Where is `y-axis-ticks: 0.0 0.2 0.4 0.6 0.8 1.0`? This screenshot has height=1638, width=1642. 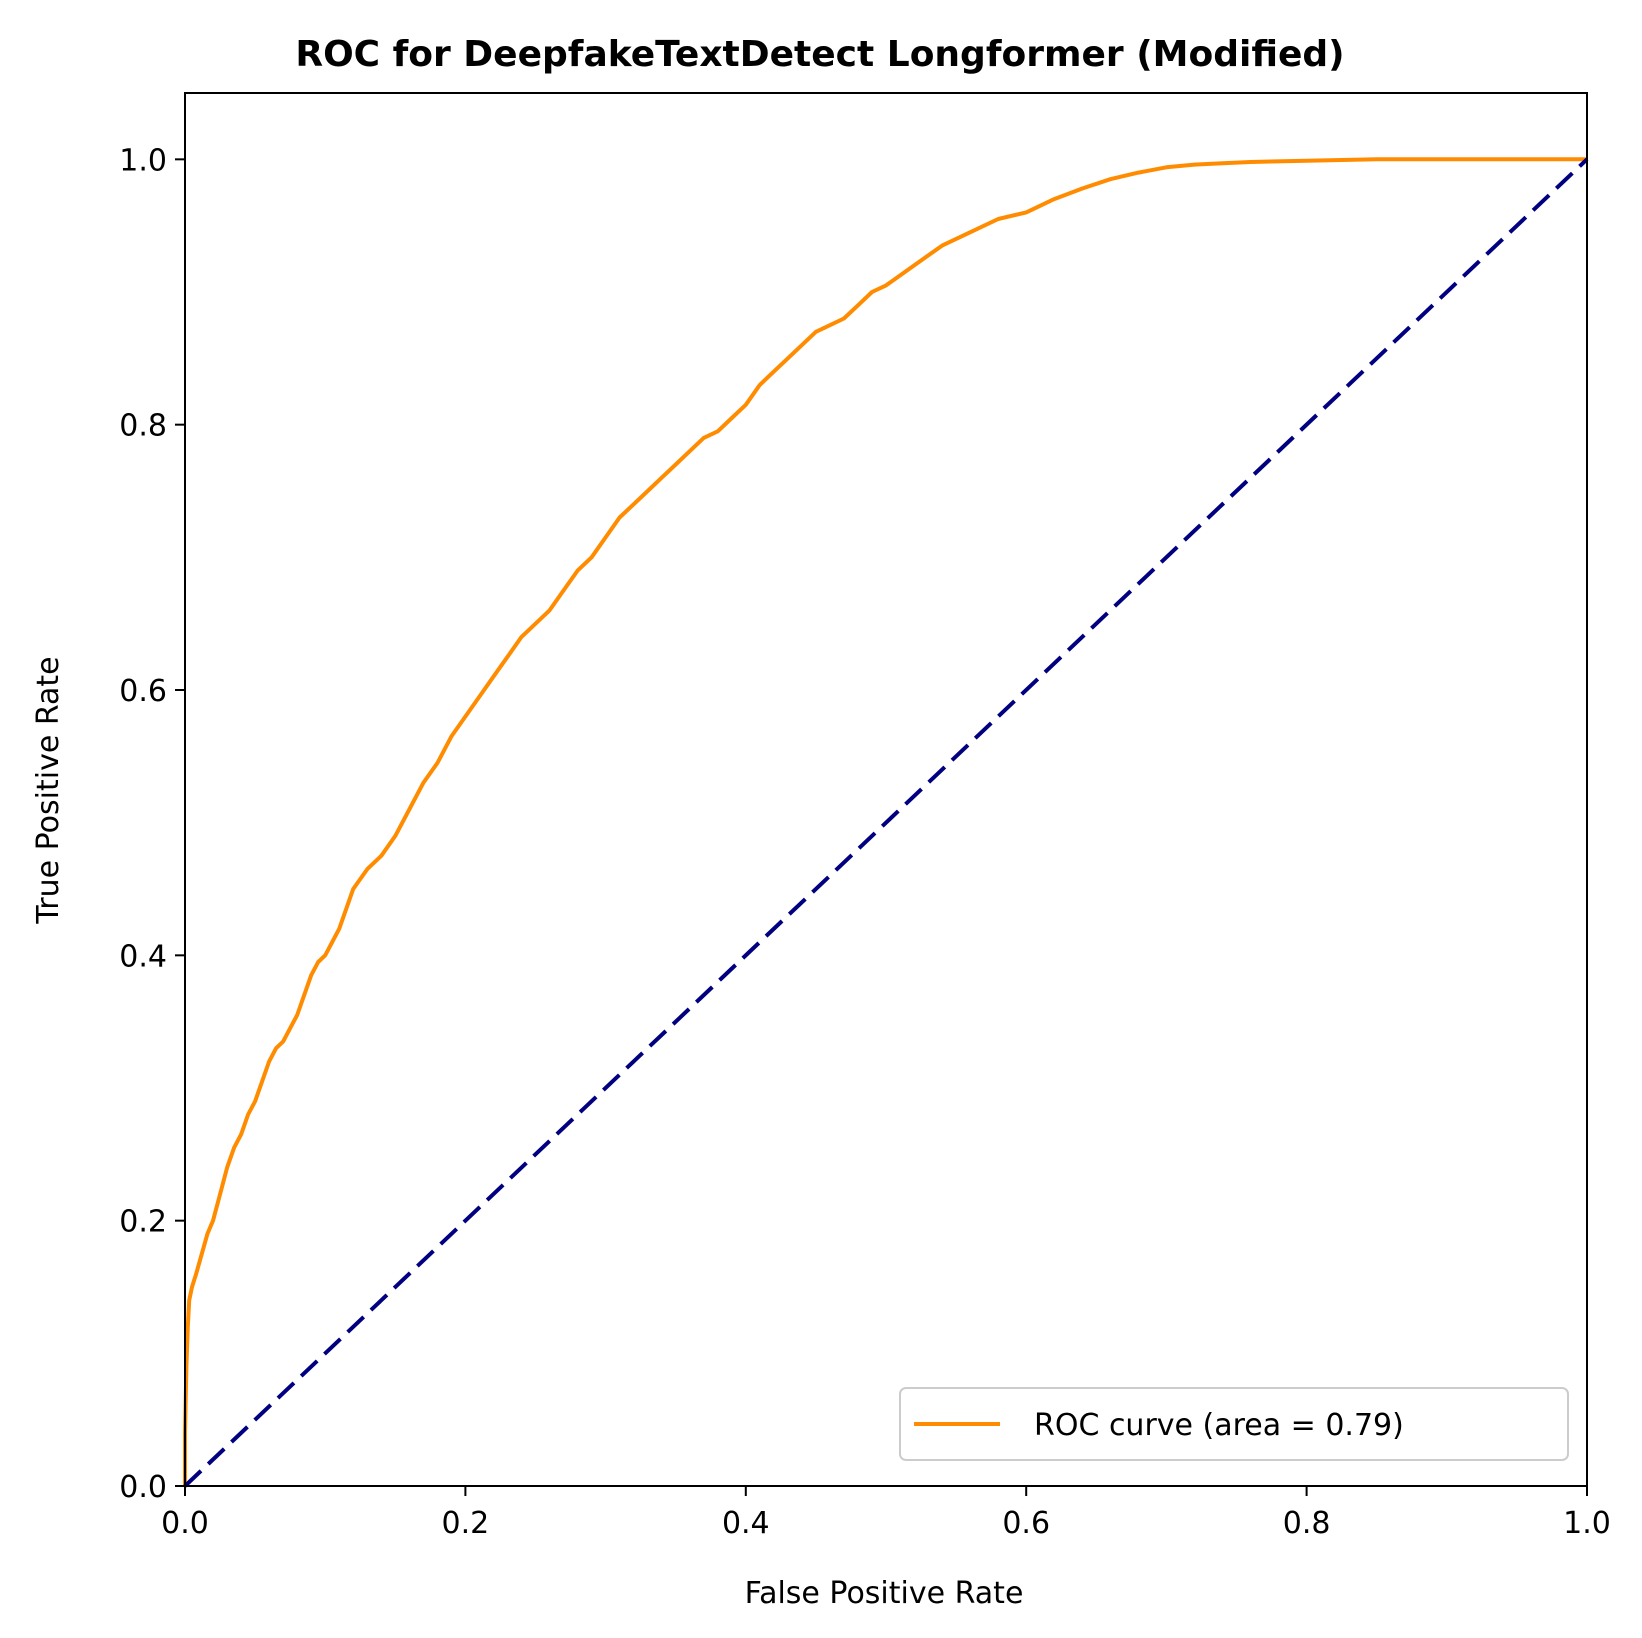 y-axis-ticks: 0.0 0.2 0.4 0.6 0.8 1.0 is located at coordinates (152, 824).